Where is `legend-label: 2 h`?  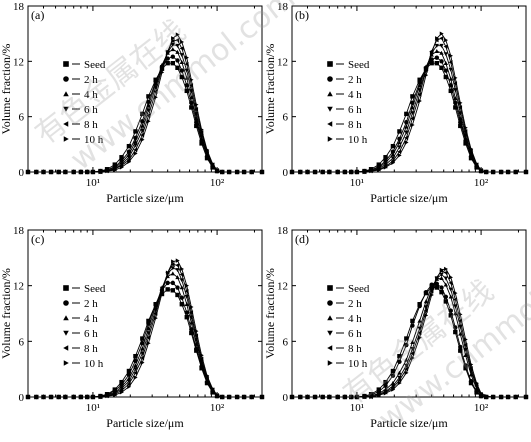
legend-label: 2 h is located at coordinates (355, 304).